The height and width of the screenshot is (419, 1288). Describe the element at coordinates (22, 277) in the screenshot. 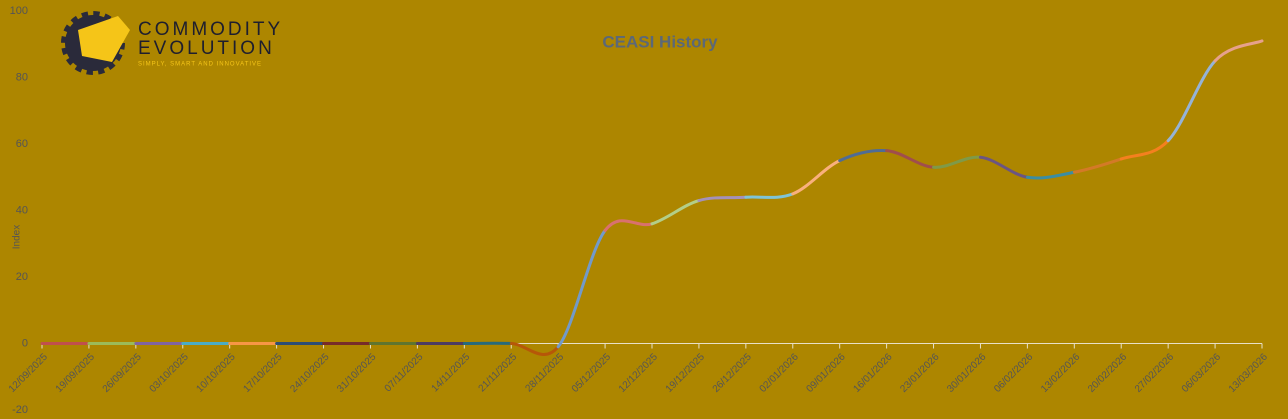

I see `y-tick-label: 20` at that location.